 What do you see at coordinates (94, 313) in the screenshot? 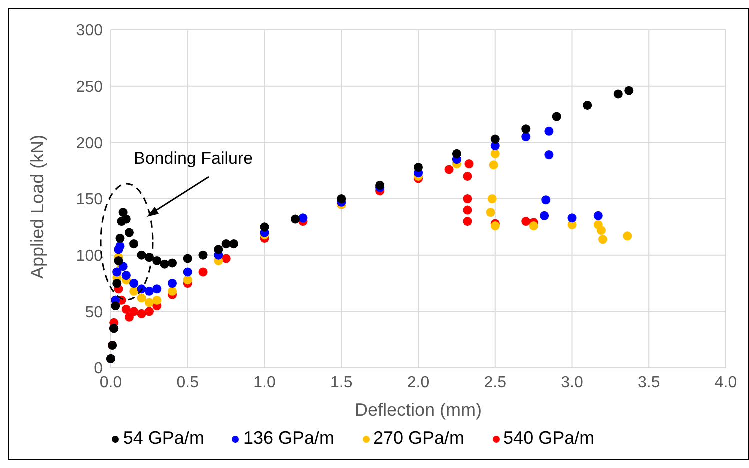
I see `y-tick-label: 50` at bounding box center [94, 313].